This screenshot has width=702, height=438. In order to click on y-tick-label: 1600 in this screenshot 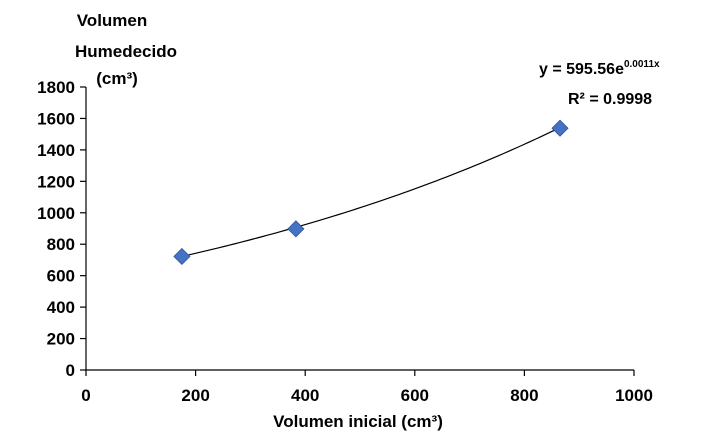, I will do `click(56, 118)`.